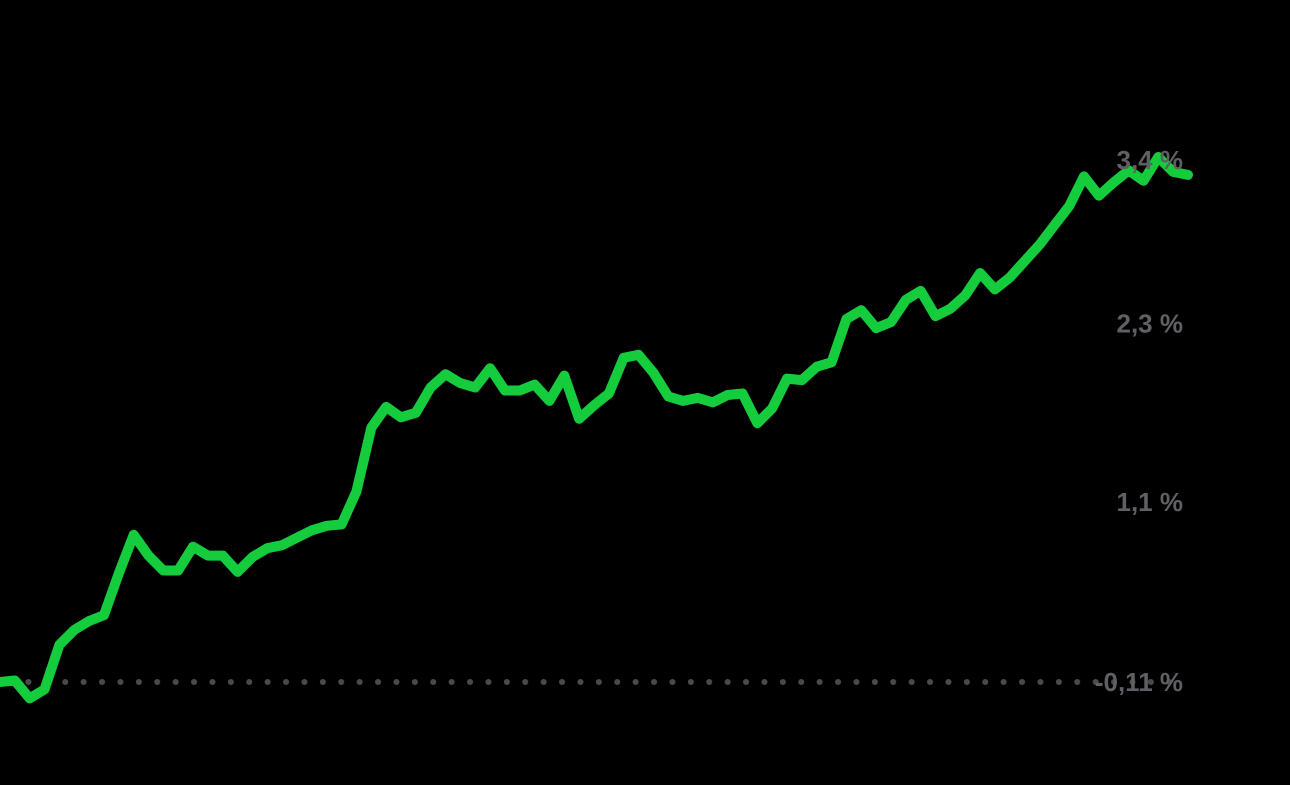  What do you see at coordinates (1139, 421) in the screenshot?
I see `y-axis-tick-labels: 3,4 % 2,3 % 1,1 % -0,11 %` at bounding box center [1139, 421].